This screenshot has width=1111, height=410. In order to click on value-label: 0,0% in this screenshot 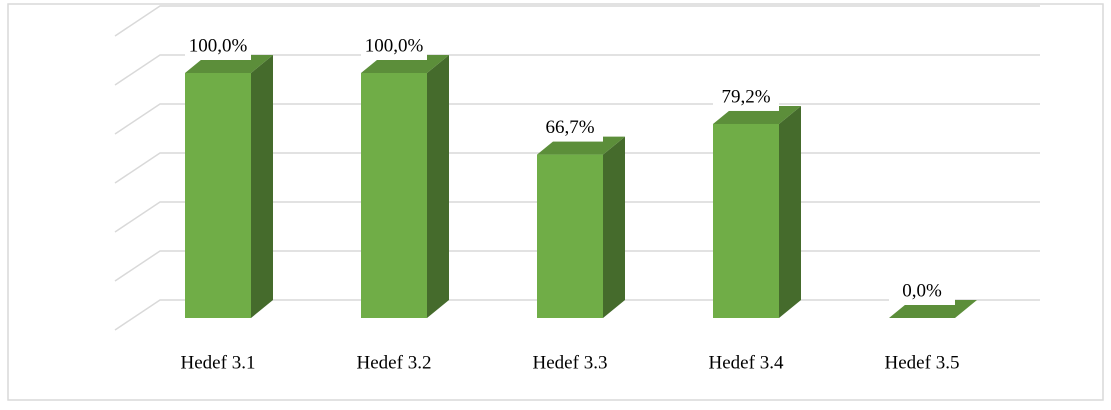, I will do `click(922, 290)`.